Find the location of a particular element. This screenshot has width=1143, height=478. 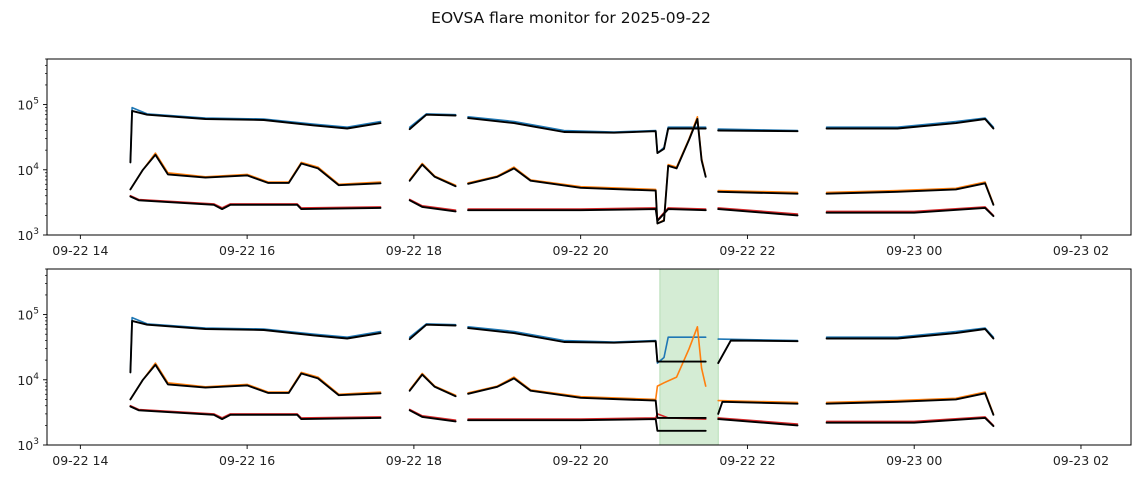

flare-span is located at coordinates (689, 357).